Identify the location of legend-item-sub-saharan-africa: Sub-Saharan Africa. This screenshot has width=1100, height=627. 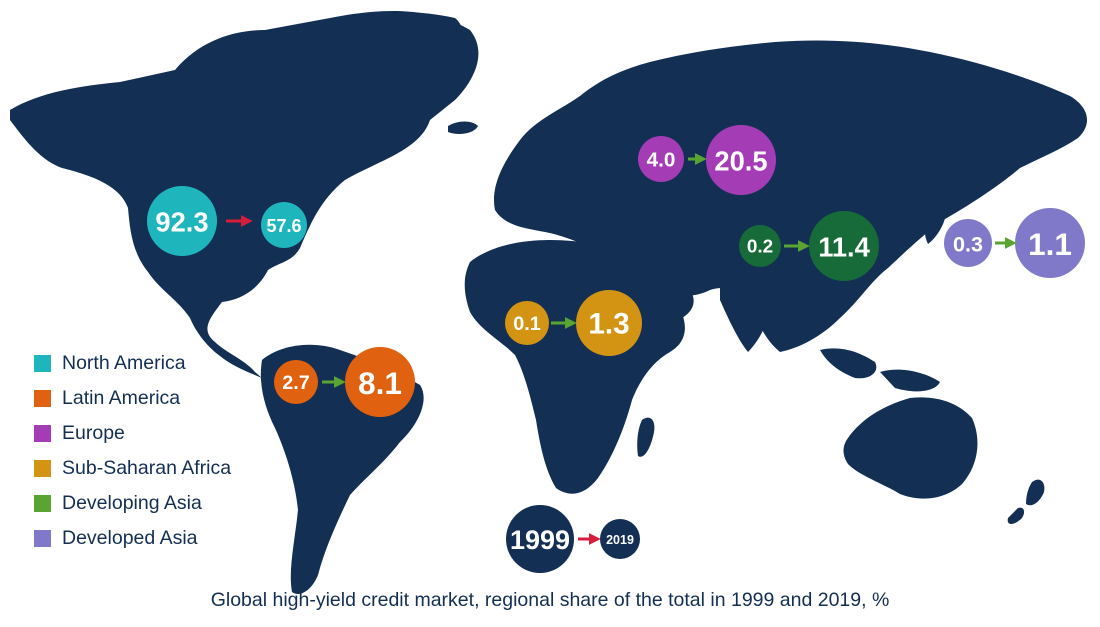
(132, 468).